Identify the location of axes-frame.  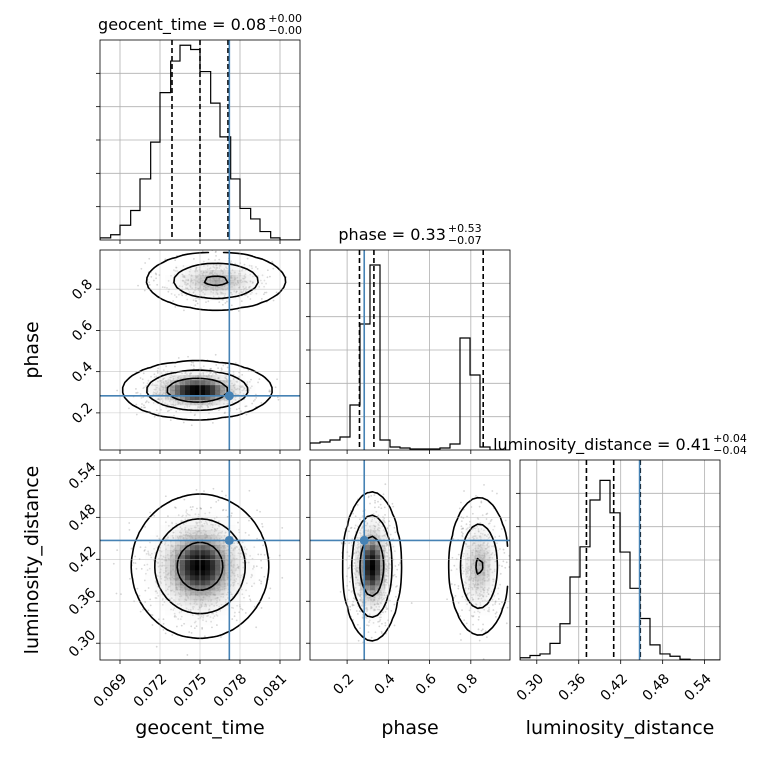
(410, 560).